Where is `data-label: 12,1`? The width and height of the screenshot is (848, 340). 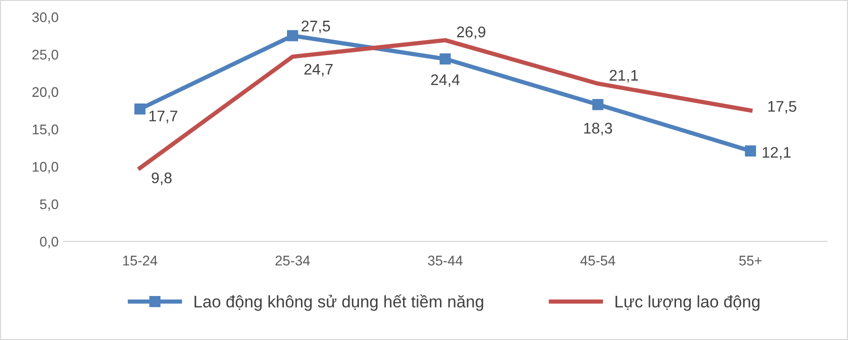 data-label: 12,1 is located at coordinates (776, 153).